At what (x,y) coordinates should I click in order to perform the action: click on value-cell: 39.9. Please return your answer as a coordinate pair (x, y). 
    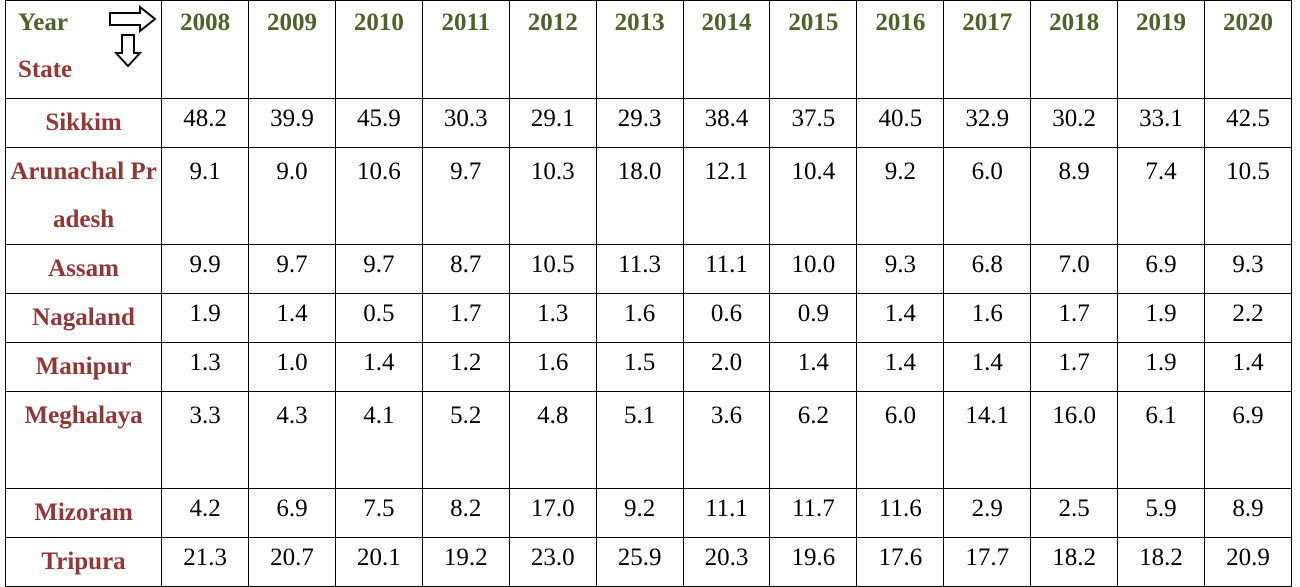
    Looking at the image, I should click on (292, 123).